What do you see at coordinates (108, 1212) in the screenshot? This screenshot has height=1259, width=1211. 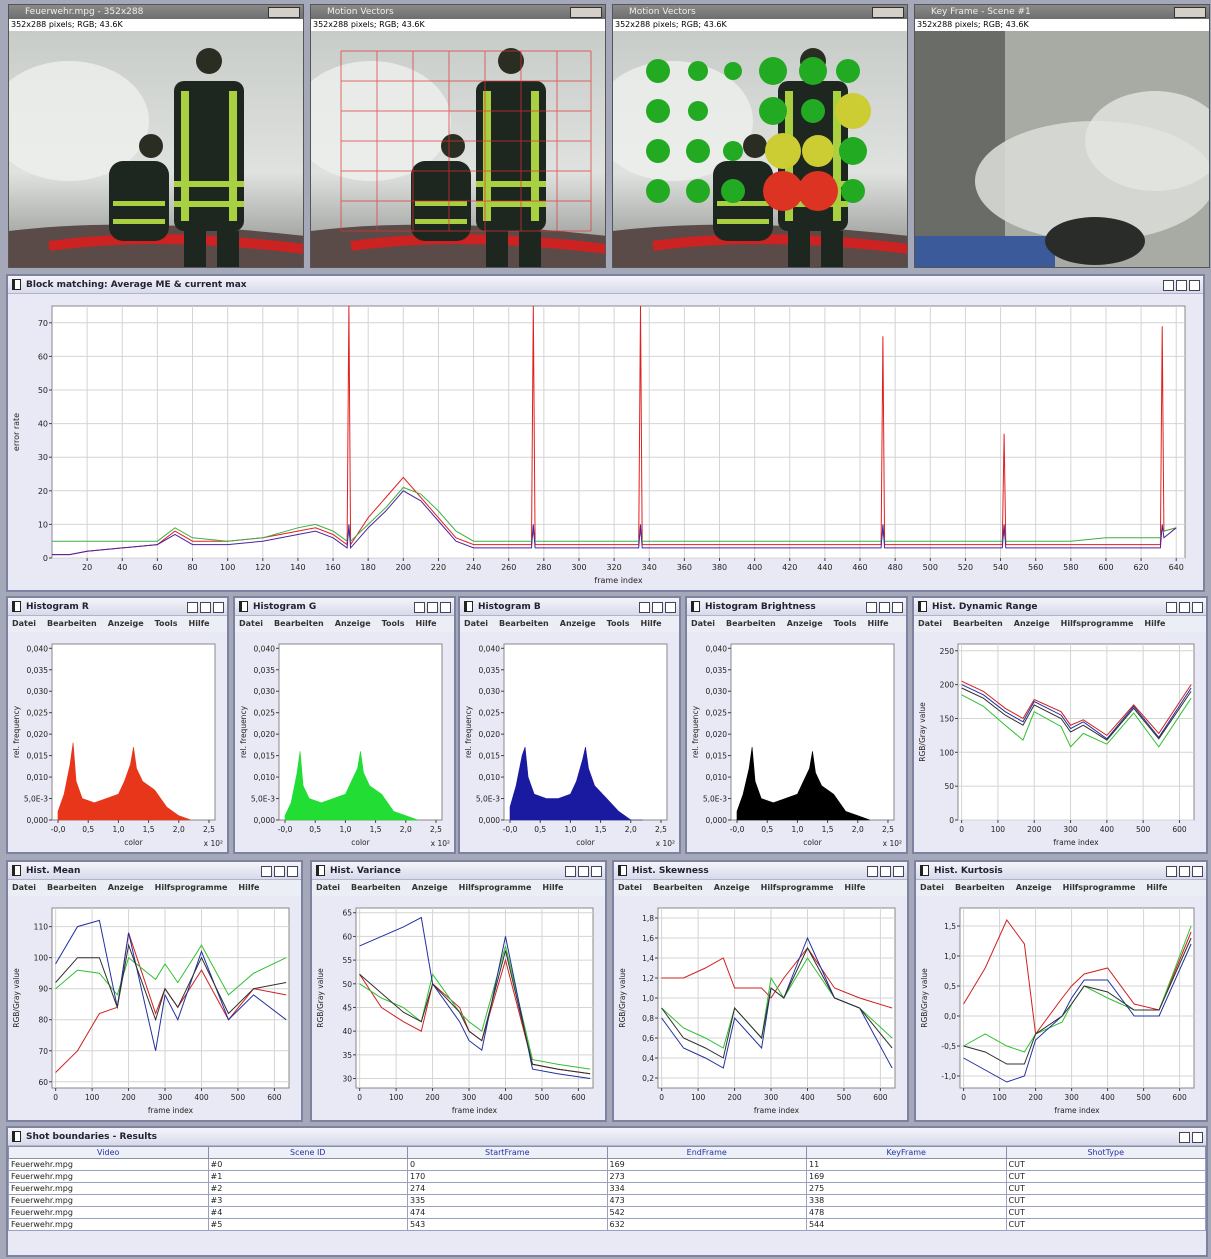 I see `table-cell: Feuerwehr.mpg` at bounding box center [108, 1212].